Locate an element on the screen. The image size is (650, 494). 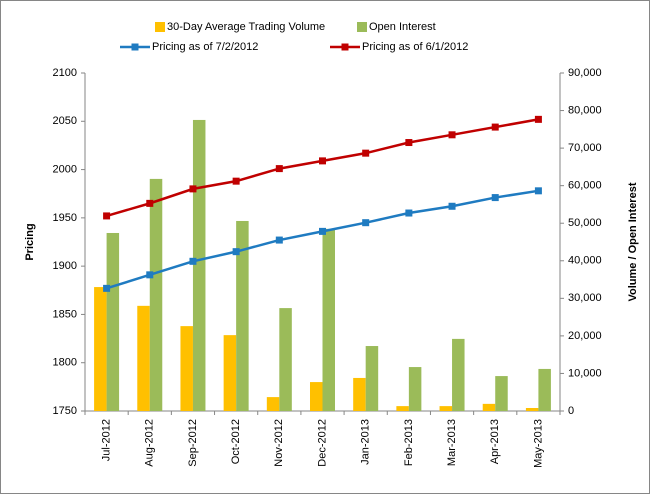
y-tick-label: 2050 is located at coordinates (65, 121).